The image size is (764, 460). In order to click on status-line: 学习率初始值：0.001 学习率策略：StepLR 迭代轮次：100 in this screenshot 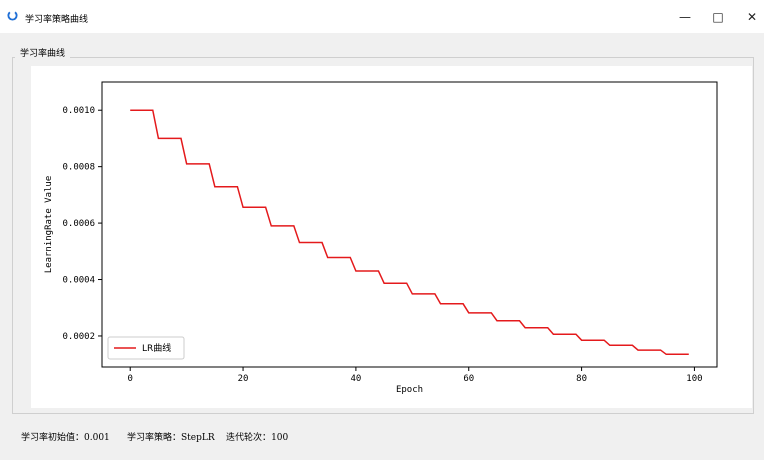, I will do `click(154, 436)`.